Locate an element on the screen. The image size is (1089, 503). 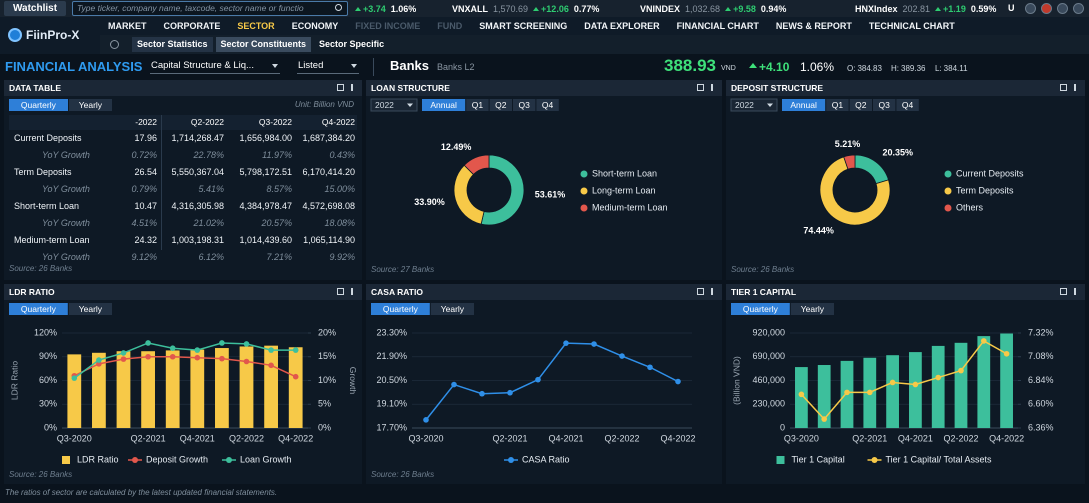
sub-tab: Sector Statistics is located at coordinates (172, 44).